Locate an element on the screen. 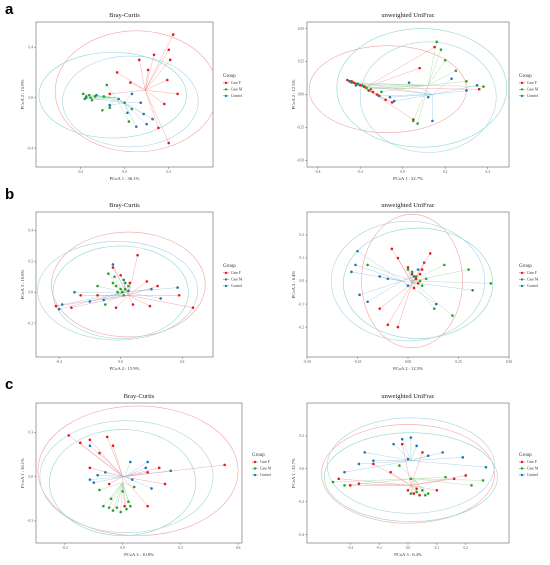 This screenshot has width=550, height=565. x-tick-label: -0.50 is located at coordinates (307, 362).